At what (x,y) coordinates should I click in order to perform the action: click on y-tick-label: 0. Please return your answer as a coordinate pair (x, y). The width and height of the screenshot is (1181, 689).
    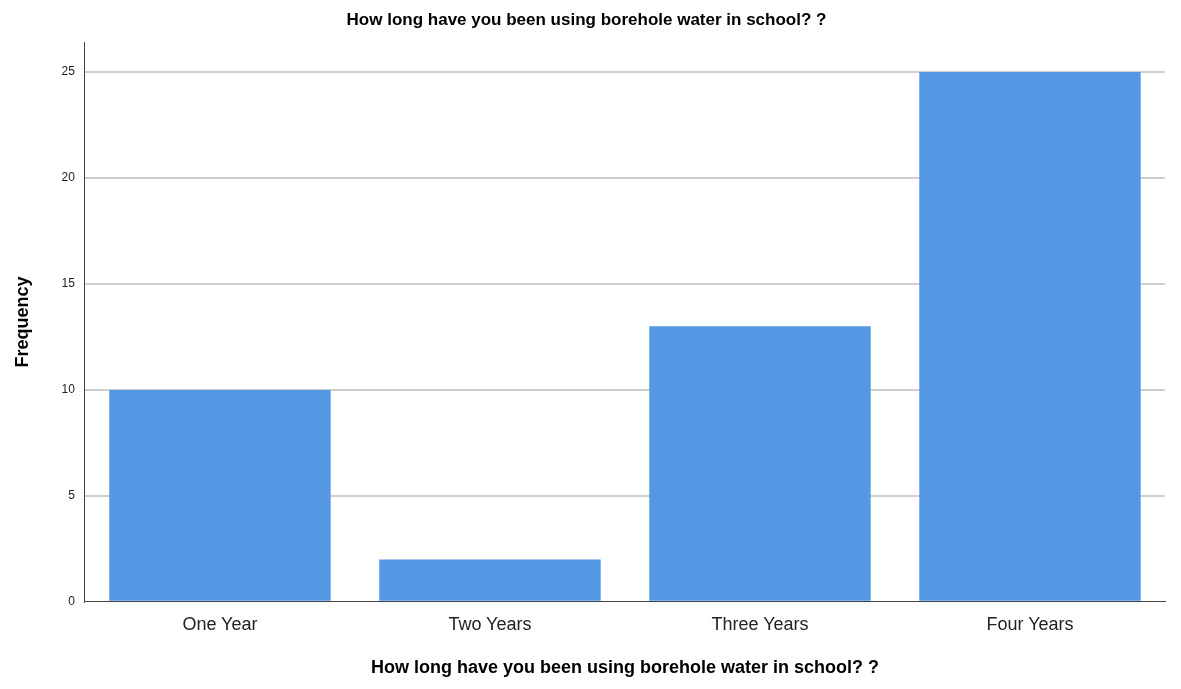
    Looking at the image, I should click on (72, 601).